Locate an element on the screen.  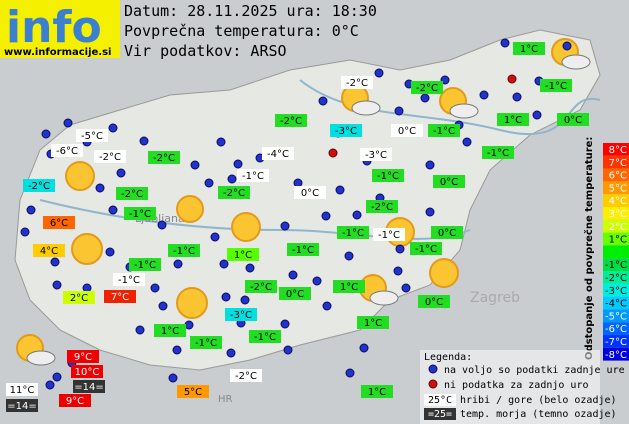
legend-dot is located at coordinates (433, 384).